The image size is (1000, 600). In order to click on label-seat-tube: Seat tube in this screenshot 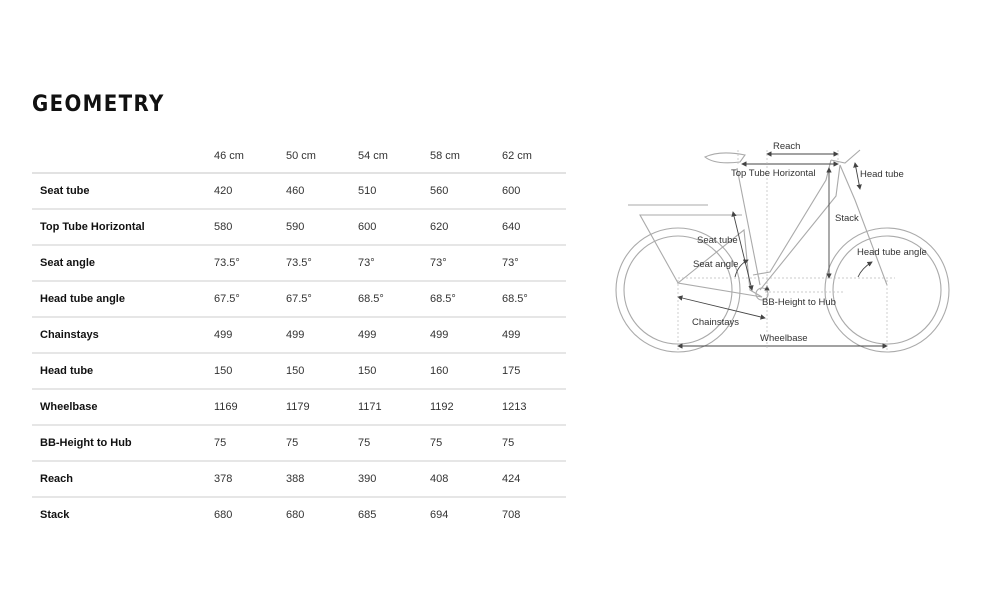, I will do `click(717, 240)`.